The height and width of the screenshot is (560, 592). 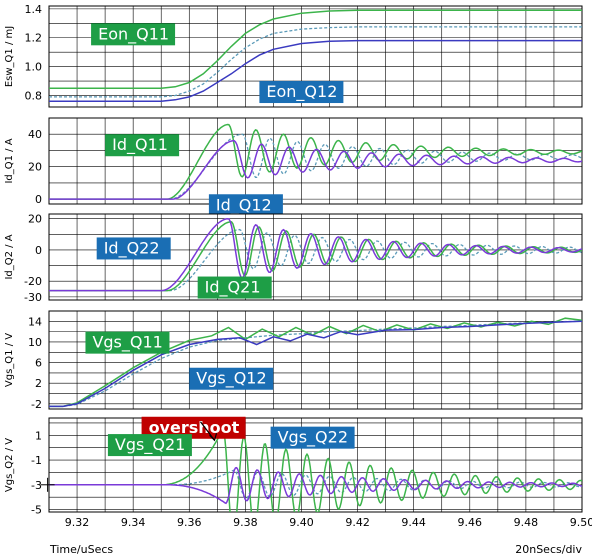 I want to click on annotation-label: Vgs_Q12, so click(x=231, y=379).